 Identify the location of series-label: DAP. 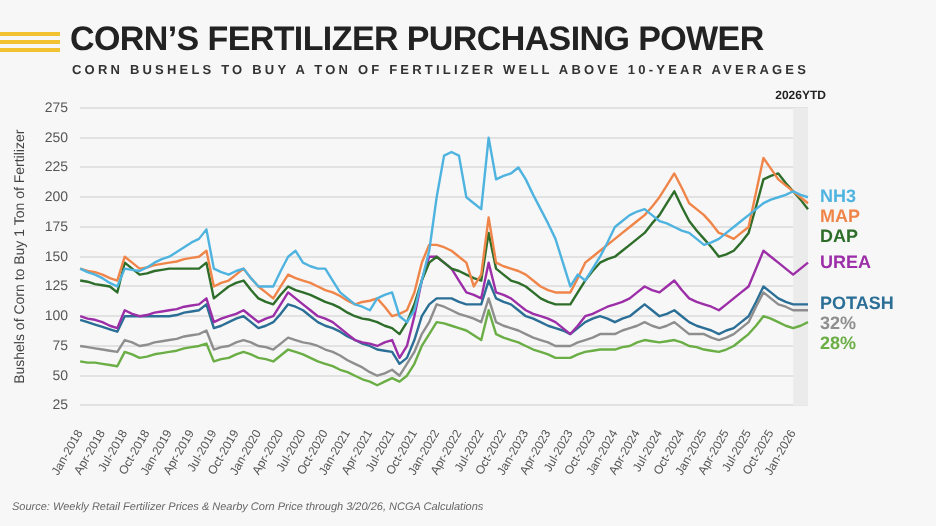
(839, 236).